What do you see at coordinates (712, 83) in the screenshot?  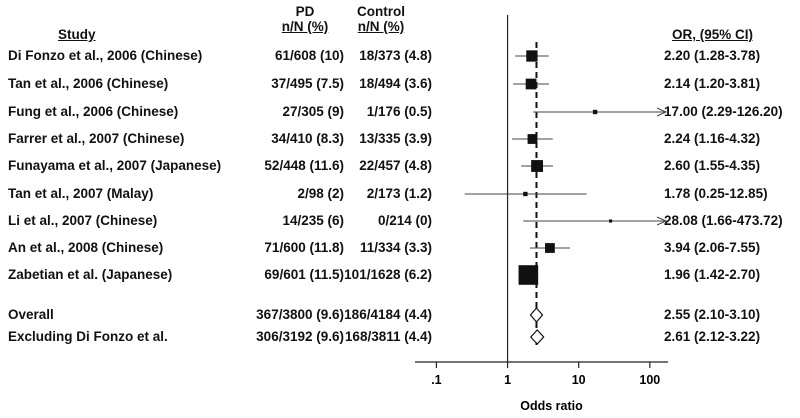 I see `or-ci-value: 2.14 (1.20-3.81)` at bounding box center [712, 83].